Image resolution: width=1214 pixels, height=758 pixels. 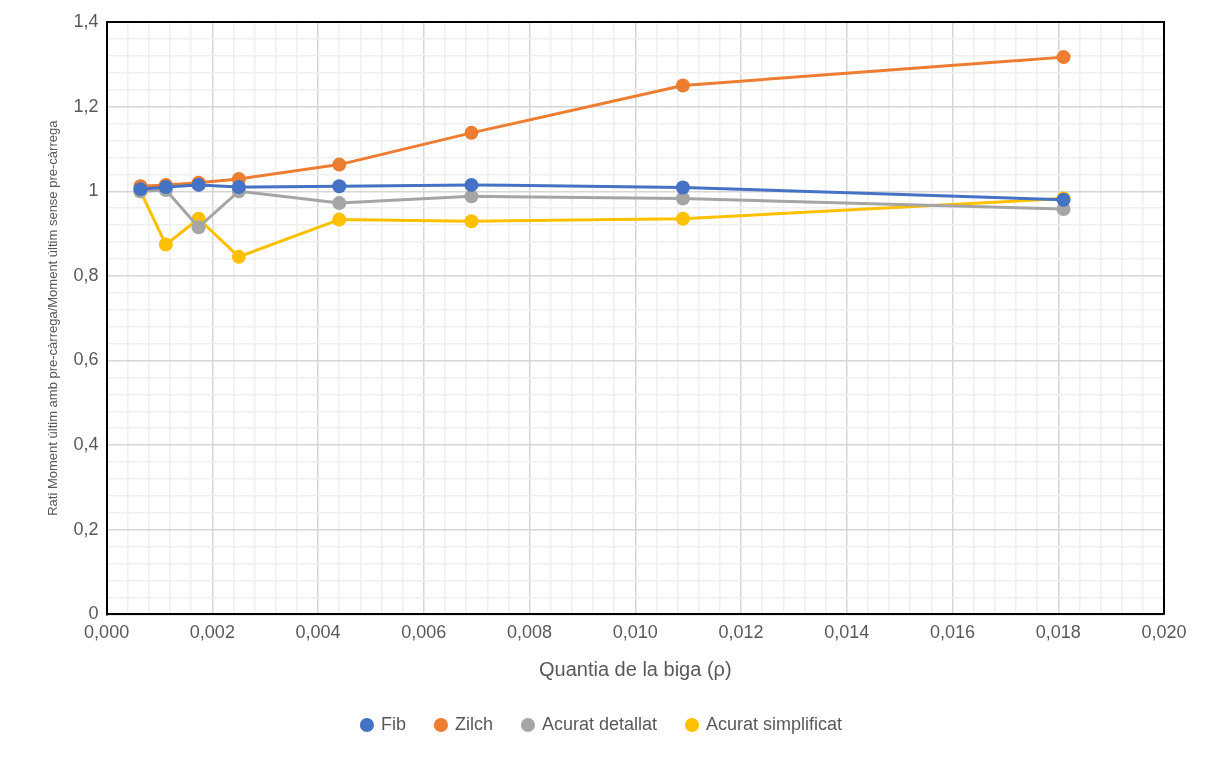 I want to click on x-tick-label: 0,014, so click(x=847, y=632).